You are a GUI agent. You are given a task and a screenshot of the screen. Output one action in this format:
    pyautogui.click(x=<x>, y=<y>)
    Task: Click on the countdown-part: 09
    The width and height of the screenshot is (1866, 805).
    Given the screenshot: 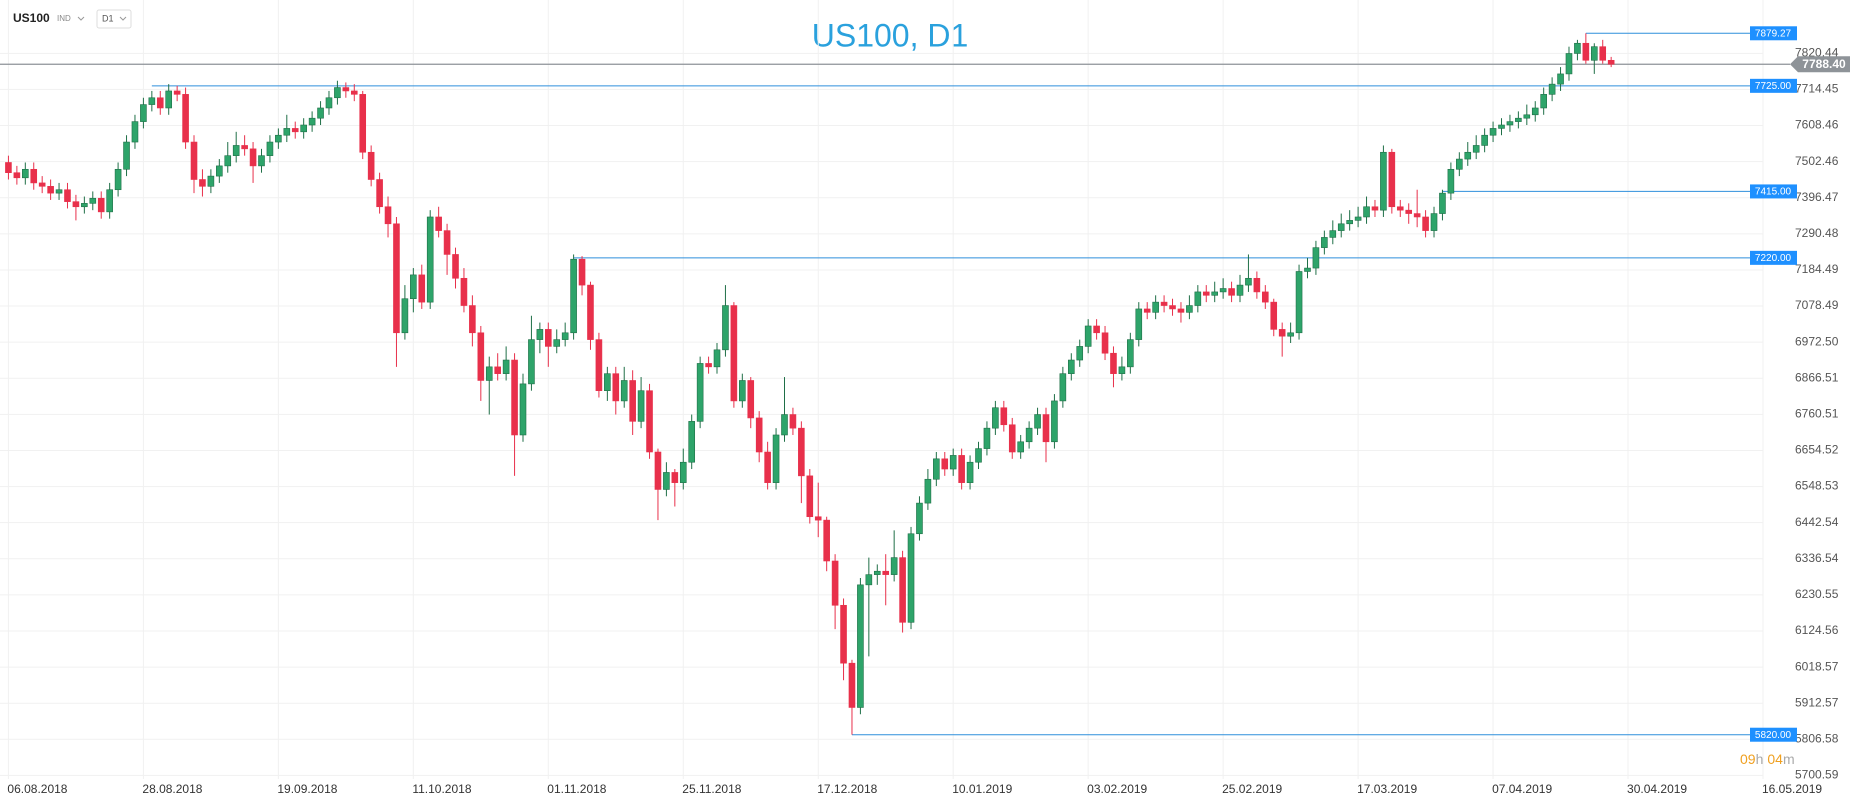 What is the action you would take?
    pyautogui.click(x=1748, y=759)
    